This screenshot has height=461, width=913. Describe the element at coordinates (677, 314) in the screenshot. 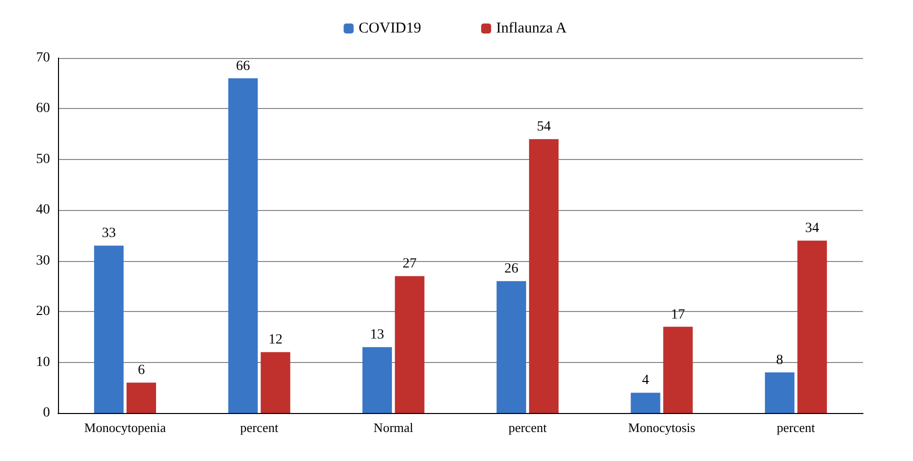

I see `data-label: 17` at that location.